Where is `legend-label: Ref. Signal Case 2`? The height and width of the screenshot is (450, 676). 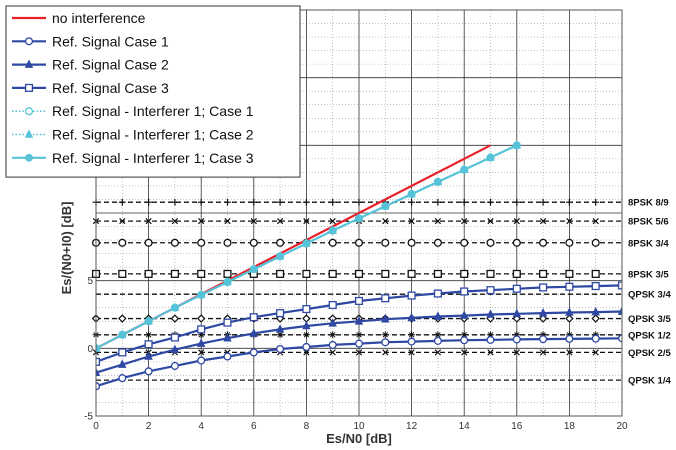 legend-label: Ref. Signal Case 2 is located at coordinates (110, 65).